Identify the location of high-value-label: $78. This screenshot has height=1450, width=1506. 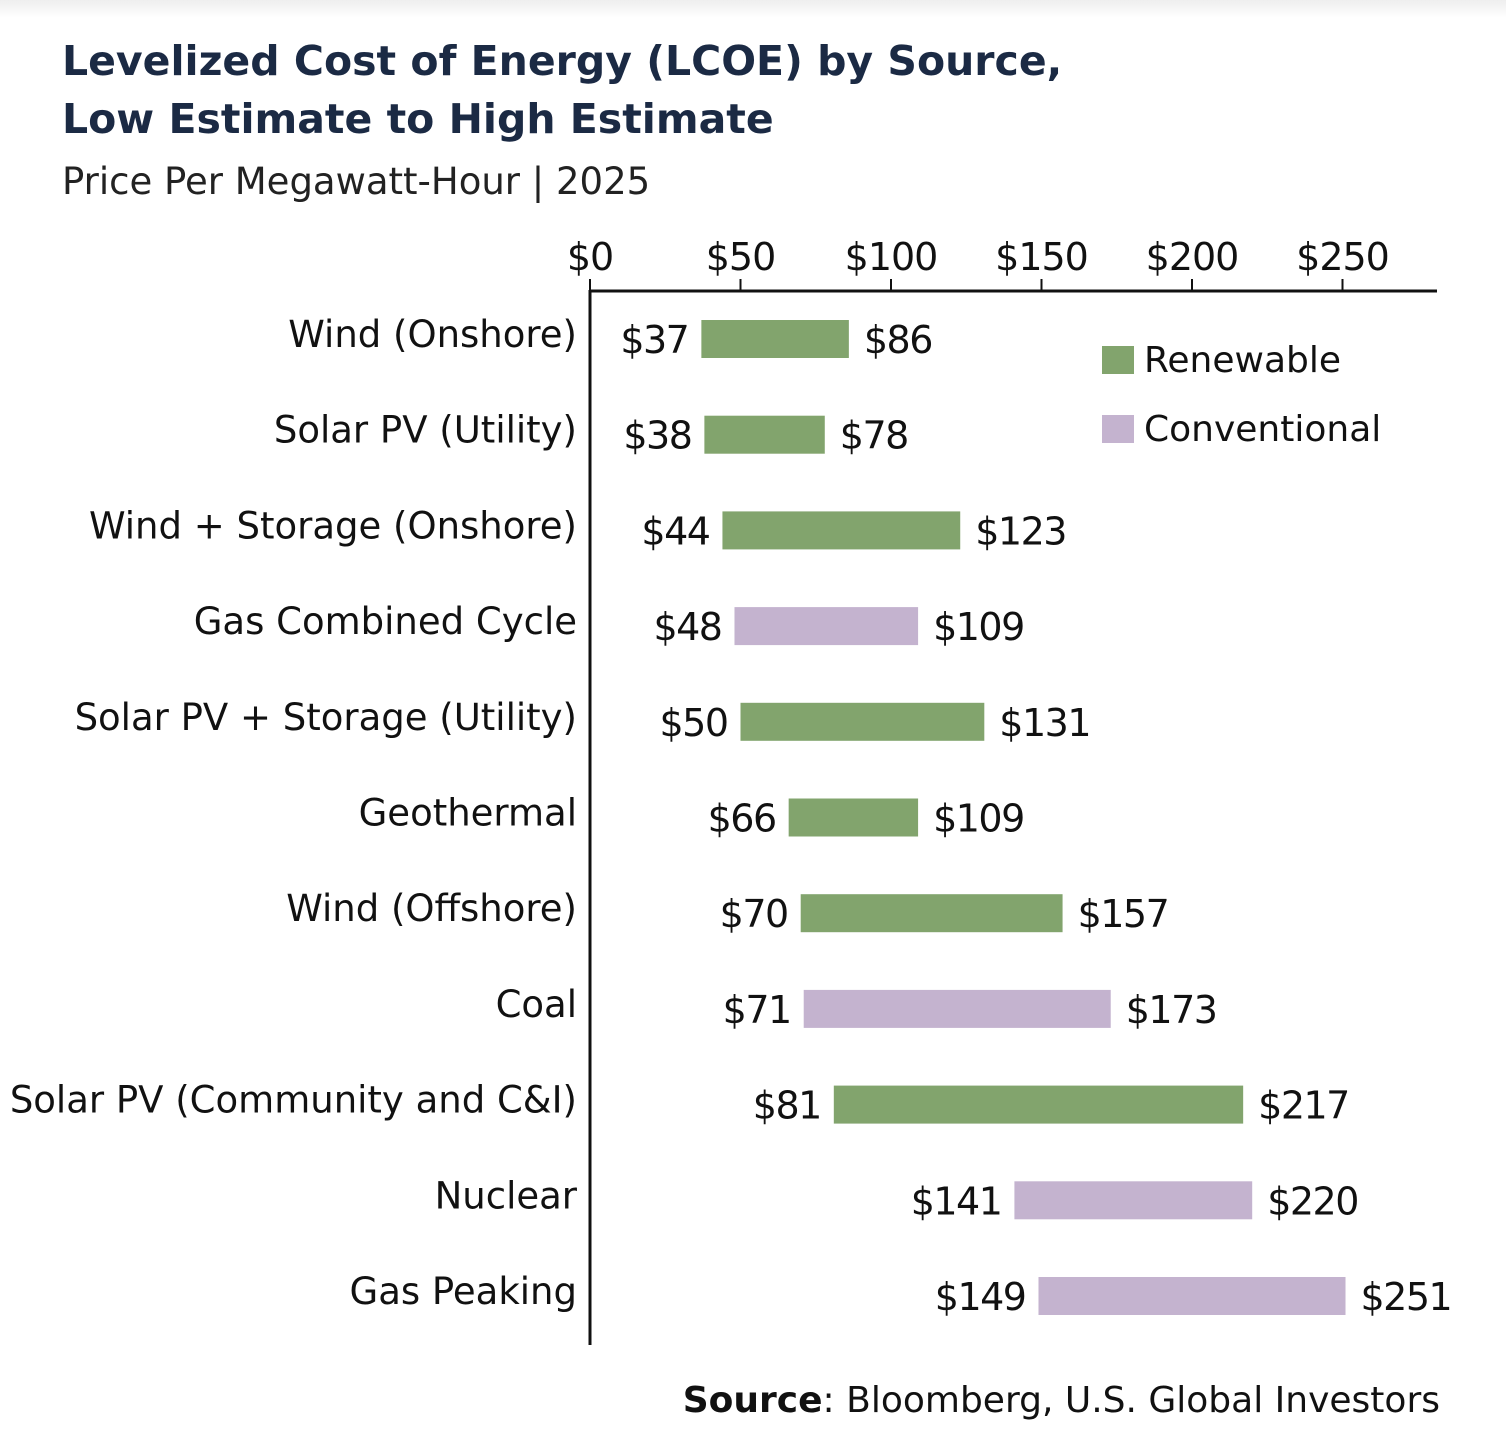
(874, 436).